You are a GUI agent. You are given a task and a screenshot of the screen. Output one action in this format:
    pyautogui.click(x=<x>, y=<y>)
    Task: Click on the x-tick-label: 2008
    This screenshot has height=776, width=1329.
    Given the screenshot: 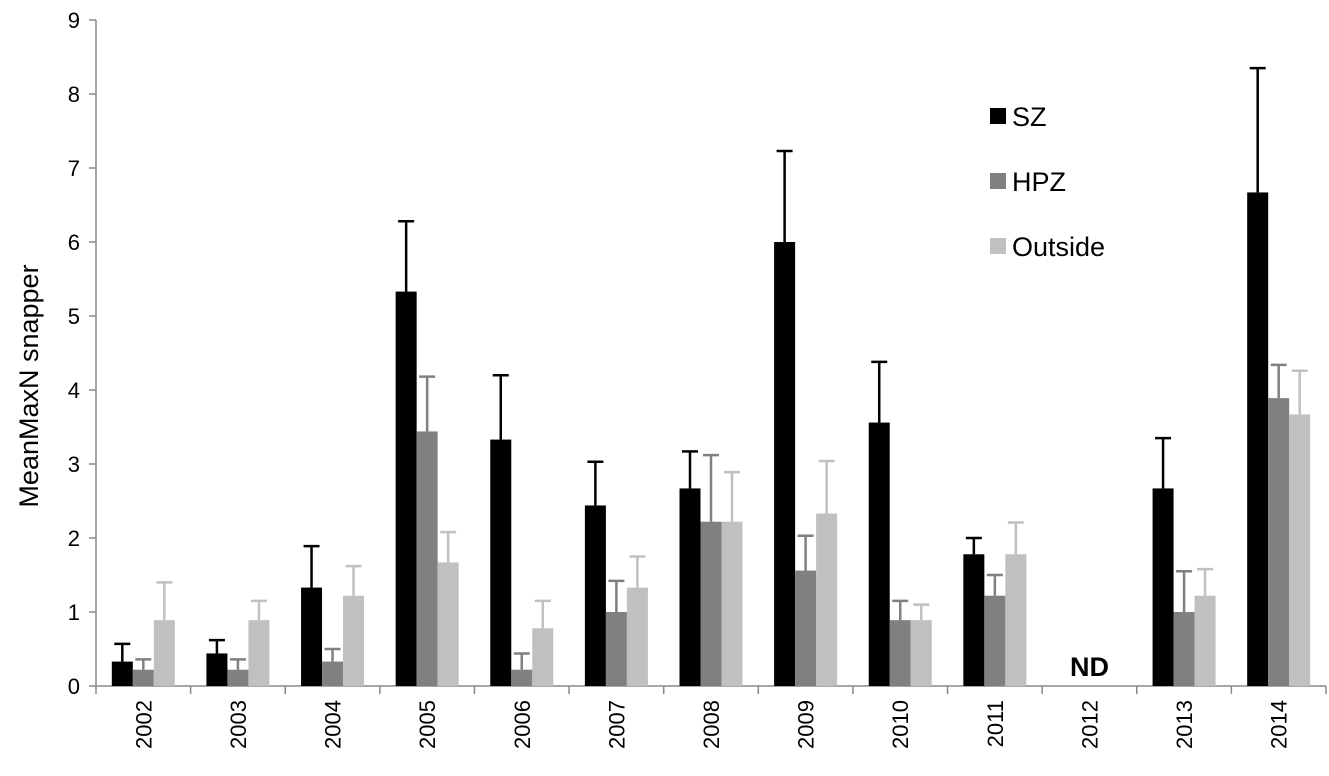 What is the action you would take?
    pyautogui.click(x=711, y=724)
    